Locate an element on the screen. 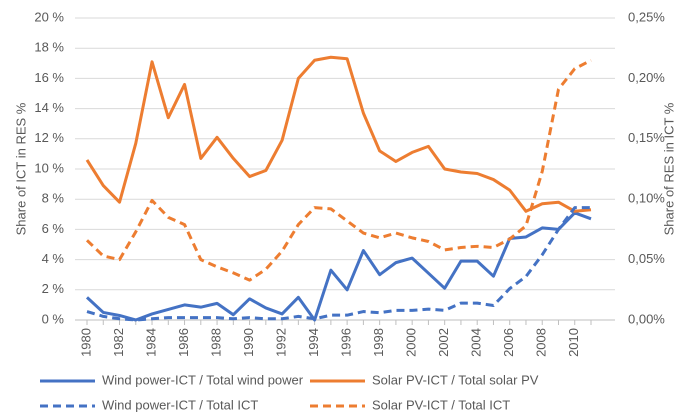 The width and height of the screenshot is (686, 419). x-tick-label: 1998 is located at coordinates (378, 342).